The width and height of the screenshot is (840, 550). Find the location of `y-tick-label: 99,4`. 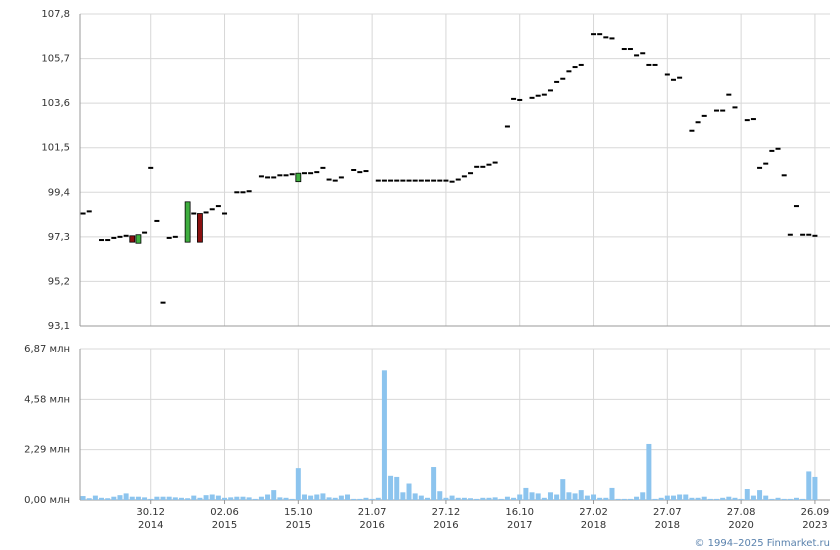

y-tick-label: 99,4 is located at coordinates (59, 192).